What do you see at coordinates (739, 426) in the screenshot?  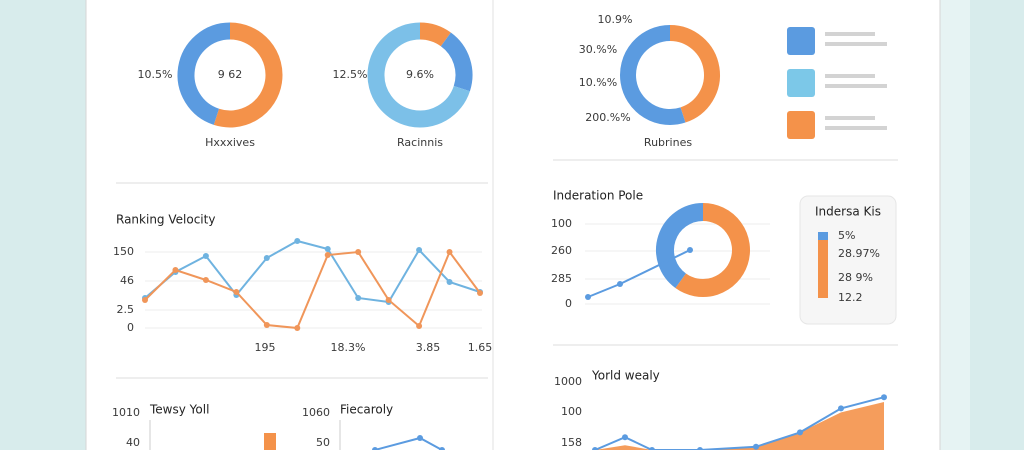 I see `area` at bounding box center [739, 426].